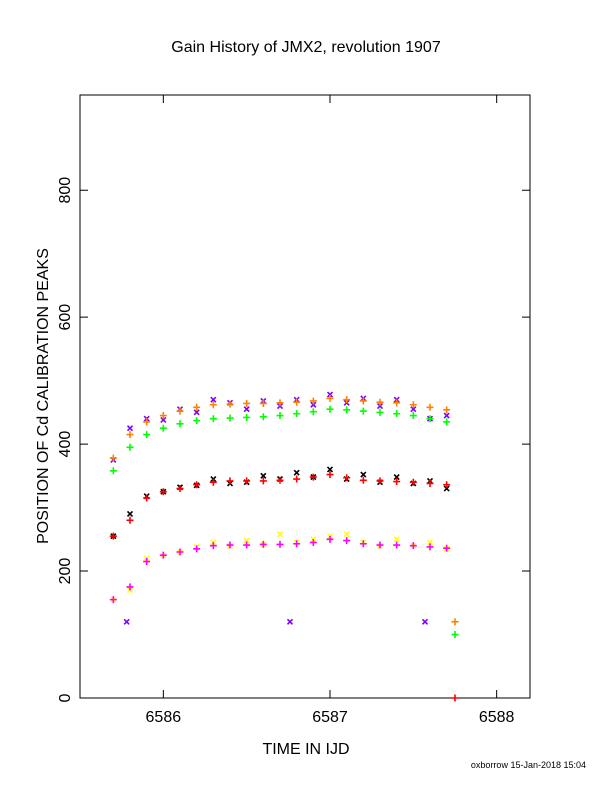 This screenshot has width=612, height=792. What do you see at coordinates (306, 47) in the screenshot?
I see `chart-title: Gain History of JMX2, revolution 1907` at bounding box center [306, 47].